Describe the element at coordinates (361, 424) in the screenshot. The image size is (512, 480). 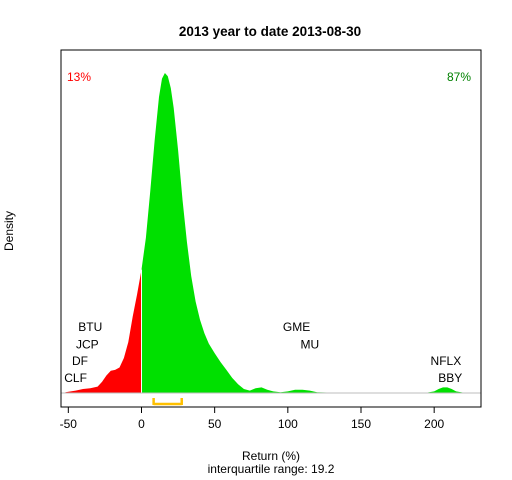
I see `x-tick-label: 150` at that location.